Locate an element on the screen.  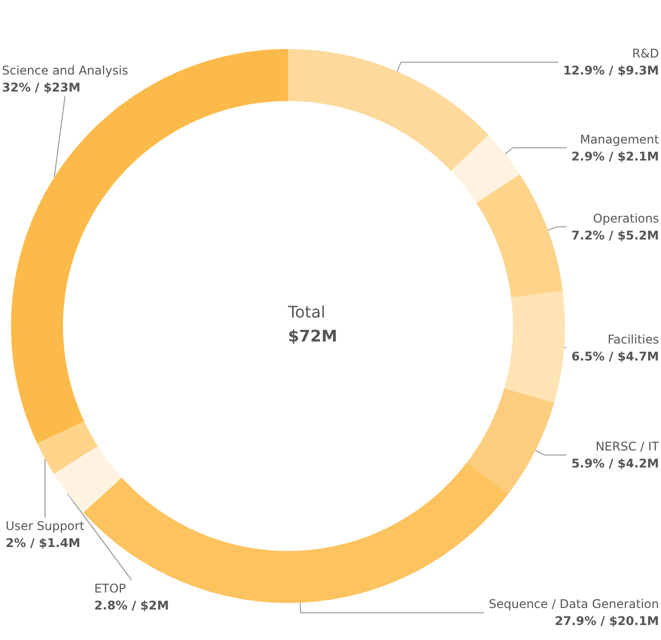
data-label: 2% / $1.4M is located at coordinates (43, 543).